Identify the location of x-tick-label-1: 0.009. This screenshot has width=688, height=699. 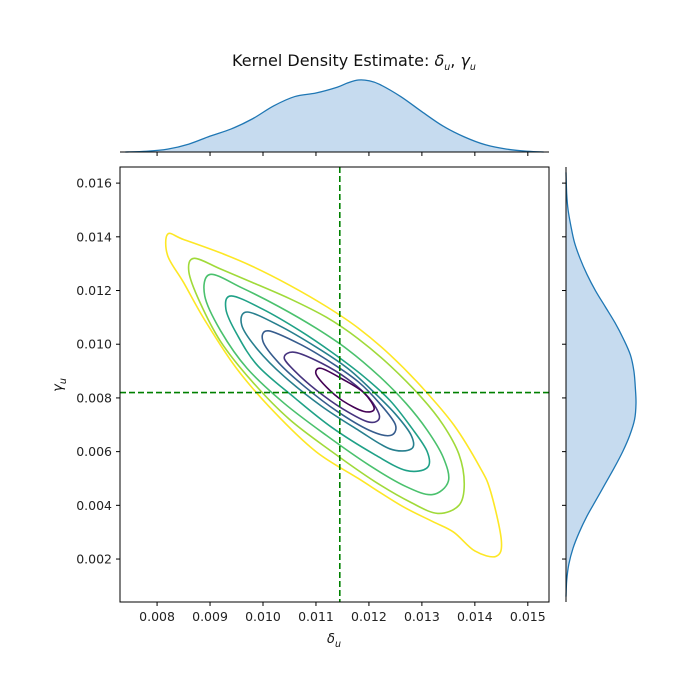
(210, 616).